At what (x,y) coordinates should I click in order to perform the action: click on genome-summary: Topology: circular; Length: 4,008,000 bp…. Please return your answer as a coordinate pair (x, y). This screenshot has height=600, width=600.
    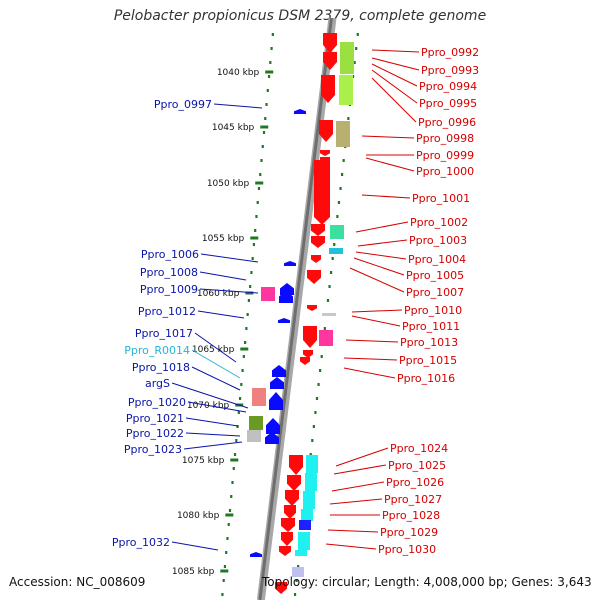
    Looking at the image, I should click on (427, 582).